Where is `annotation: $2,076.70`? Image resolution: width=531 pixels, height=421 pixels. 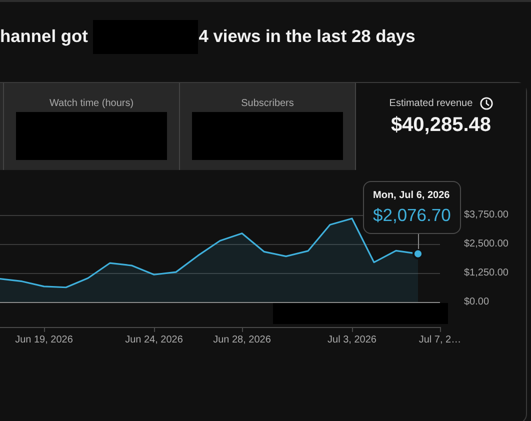 annotation: $2,076.70 is located at coordinates (412, 215).